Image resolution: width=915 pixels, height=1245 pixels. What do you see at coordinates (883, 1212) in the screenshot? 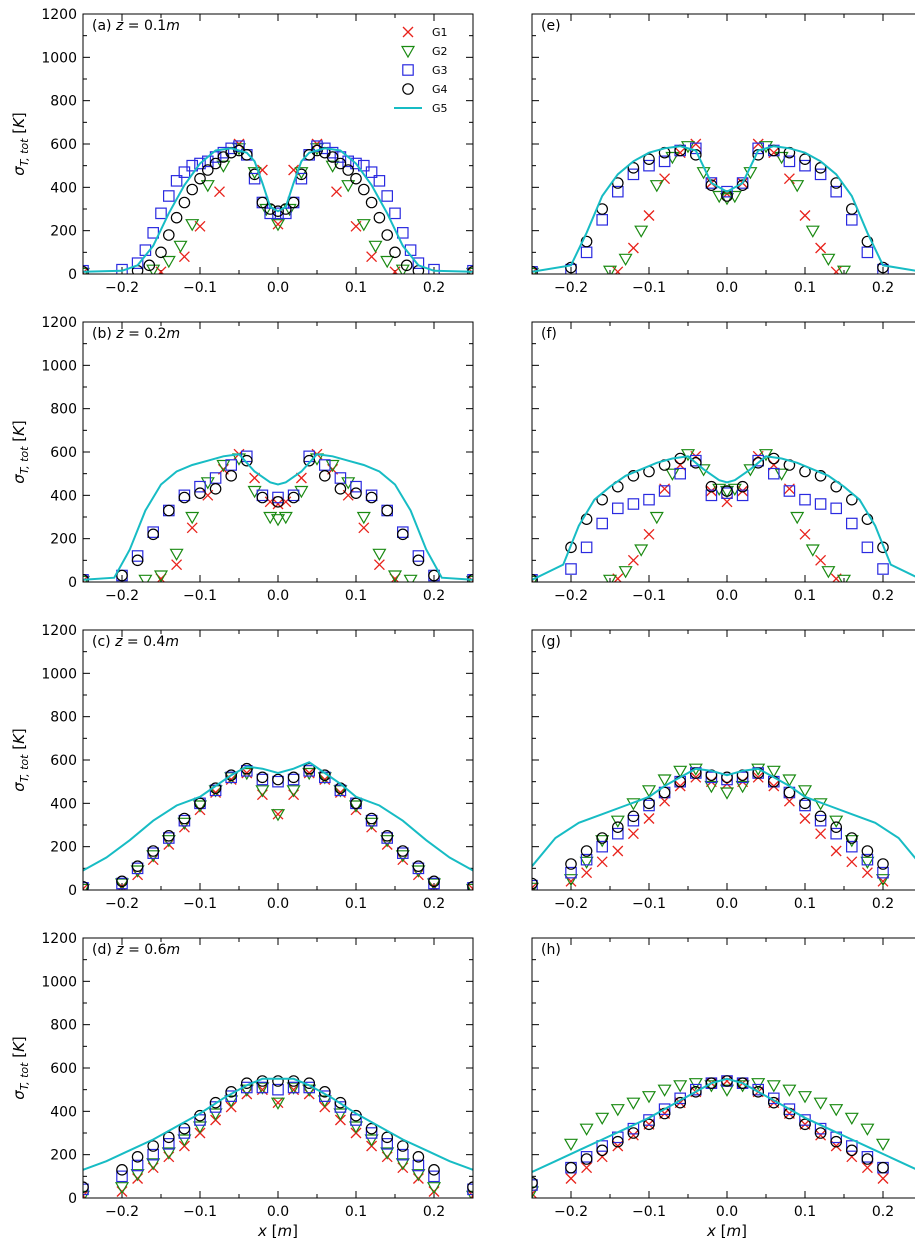
I see `x-tick-label: 0.2` at bounding box center [883, 1212].